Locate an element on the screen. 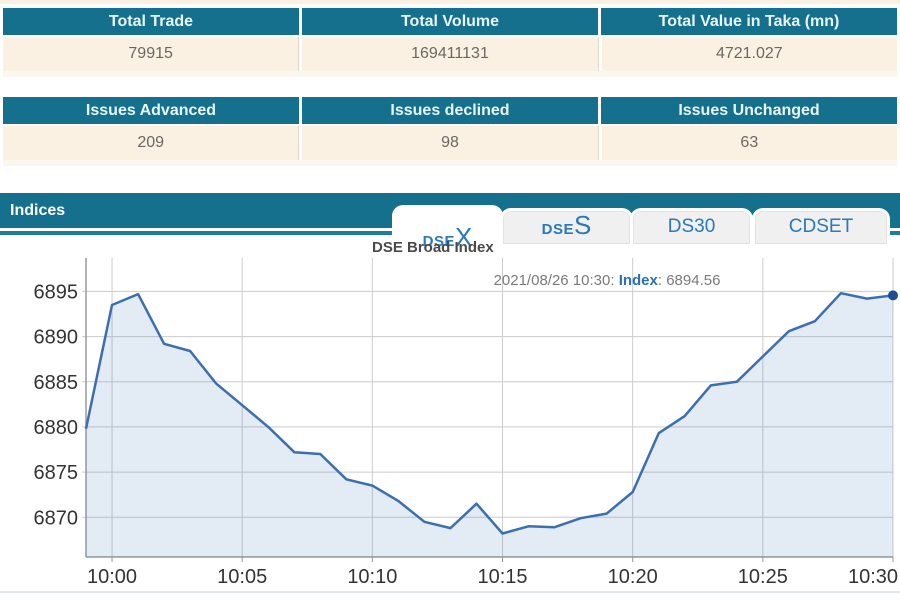 The height and width of the screenshot is (600, 900). svg-text: 6895 is located at coordinates (56, 292).